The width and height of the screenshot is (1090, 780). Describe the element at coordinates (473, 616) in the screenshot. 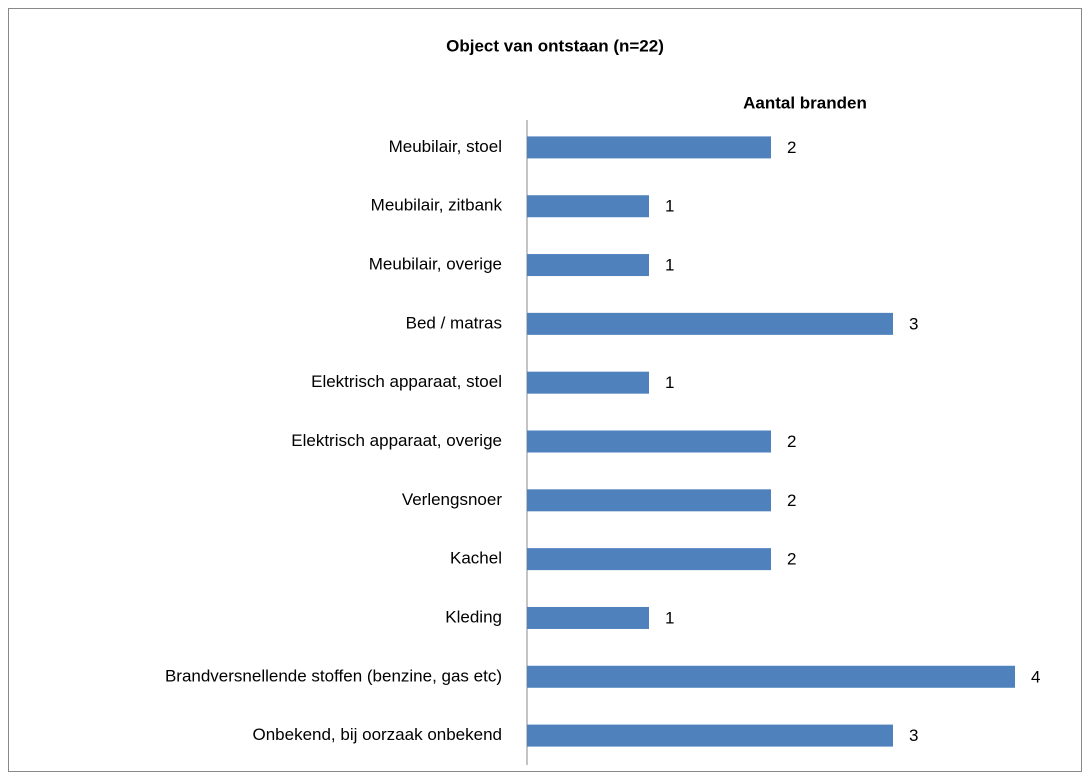

I see `y-tick-label: Kleding` at that location.